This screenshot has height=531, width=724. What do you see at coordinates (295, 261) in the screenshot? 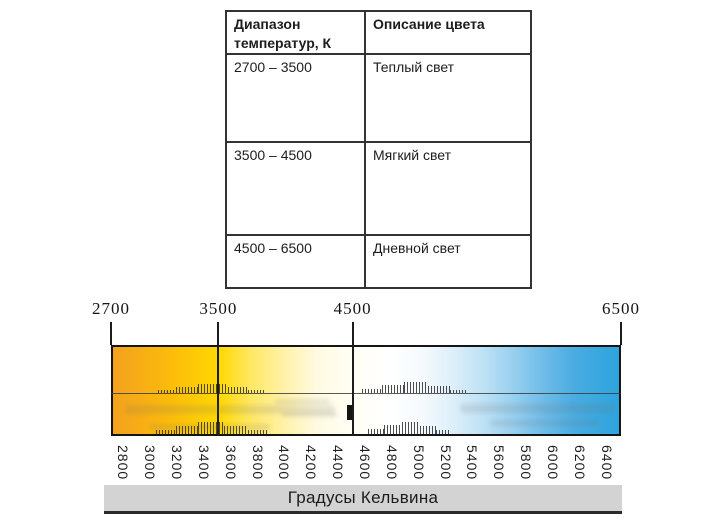
I see `range-cell: 4500 – 6500` at bounding box center [295, 261].